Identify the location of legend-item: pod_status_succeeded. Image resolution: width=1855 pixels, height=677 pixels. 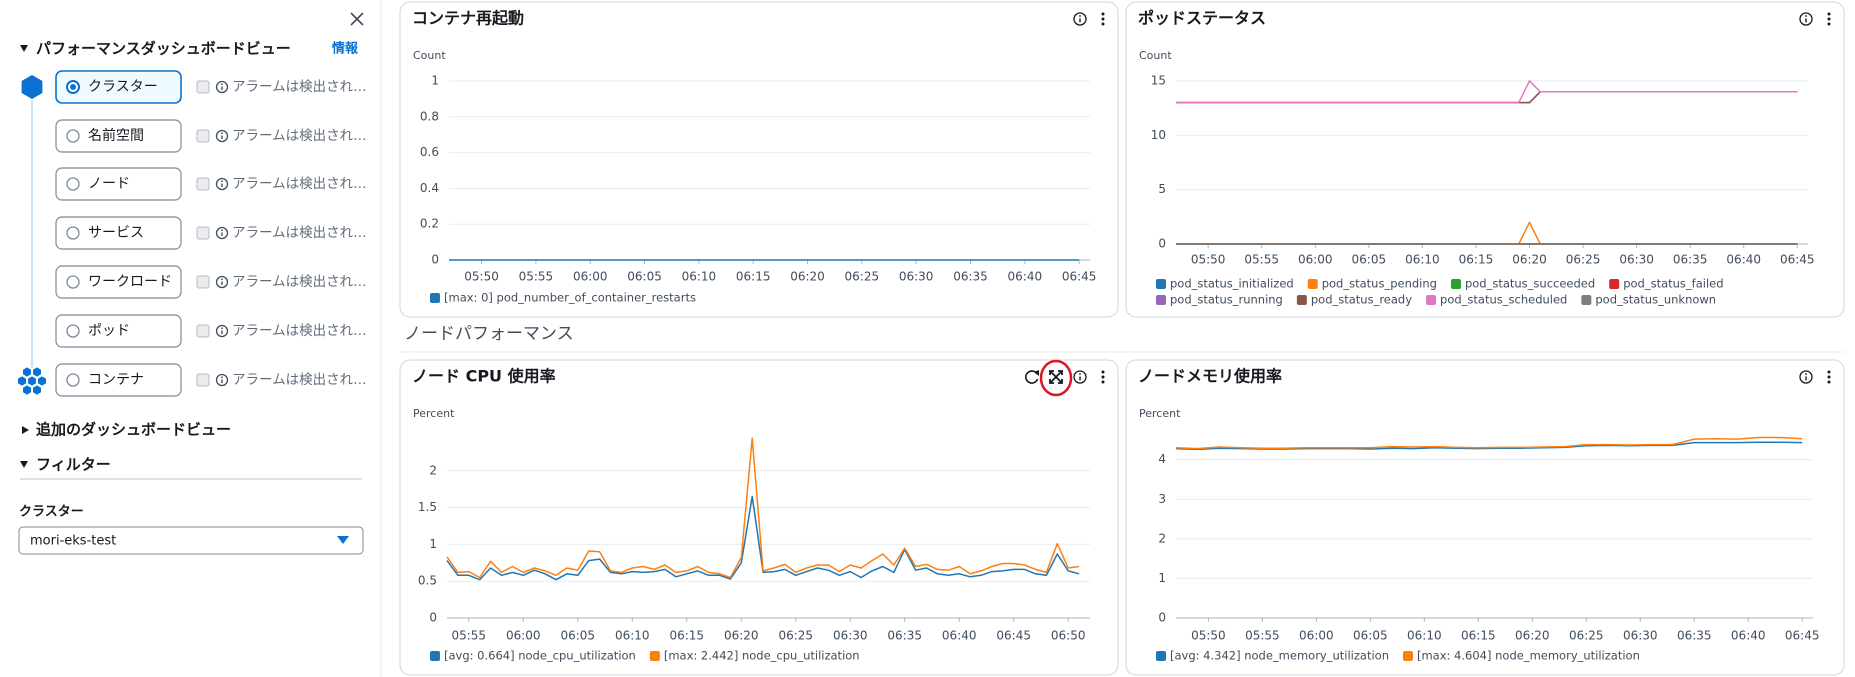
(1522, 284).